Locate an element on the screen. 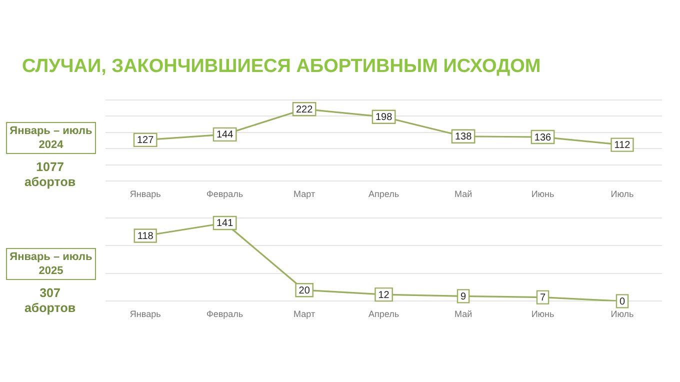 This screenshot has width=680, height=382. text: 1077 абортов is located at coordinates (50, 175).